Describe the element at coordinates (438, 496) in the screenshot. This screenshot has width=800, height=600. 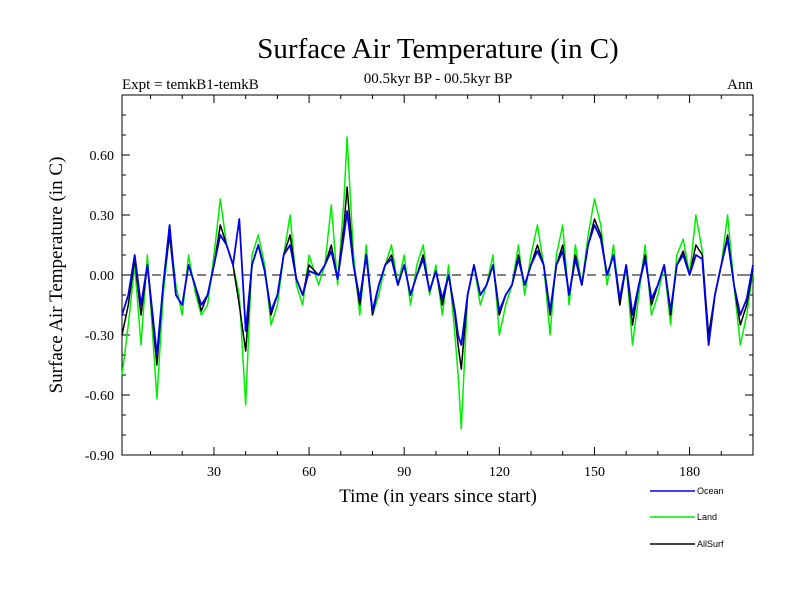
I see `x-axis-label: Time (in years since start)` at that location.